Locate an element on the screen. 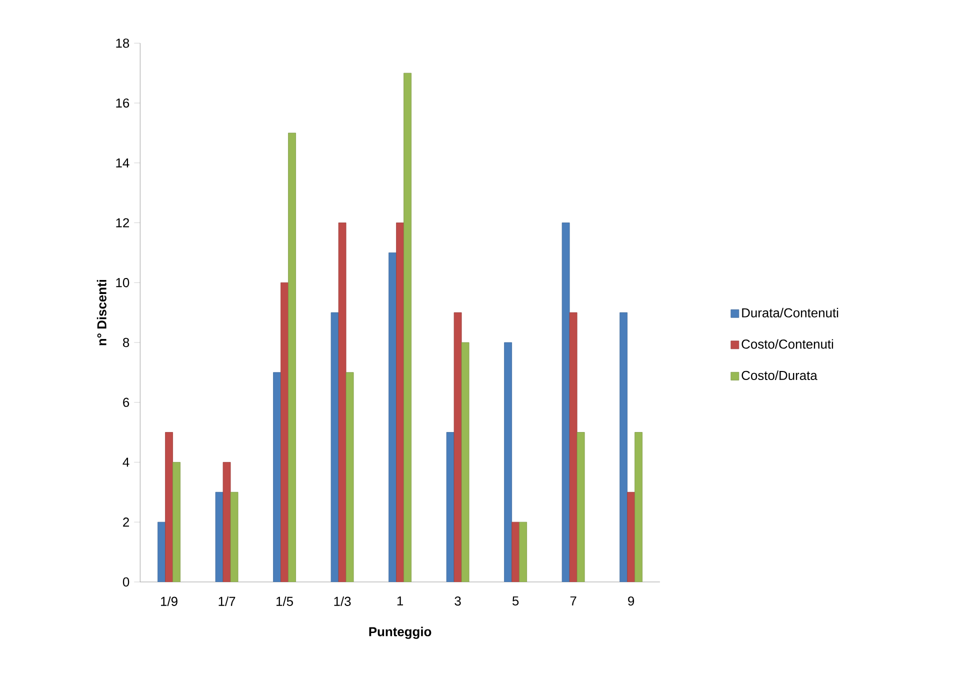 The height and width of the screenshot is (673, 957). x-tick-label: 3 is located at coordinates (457, 601).